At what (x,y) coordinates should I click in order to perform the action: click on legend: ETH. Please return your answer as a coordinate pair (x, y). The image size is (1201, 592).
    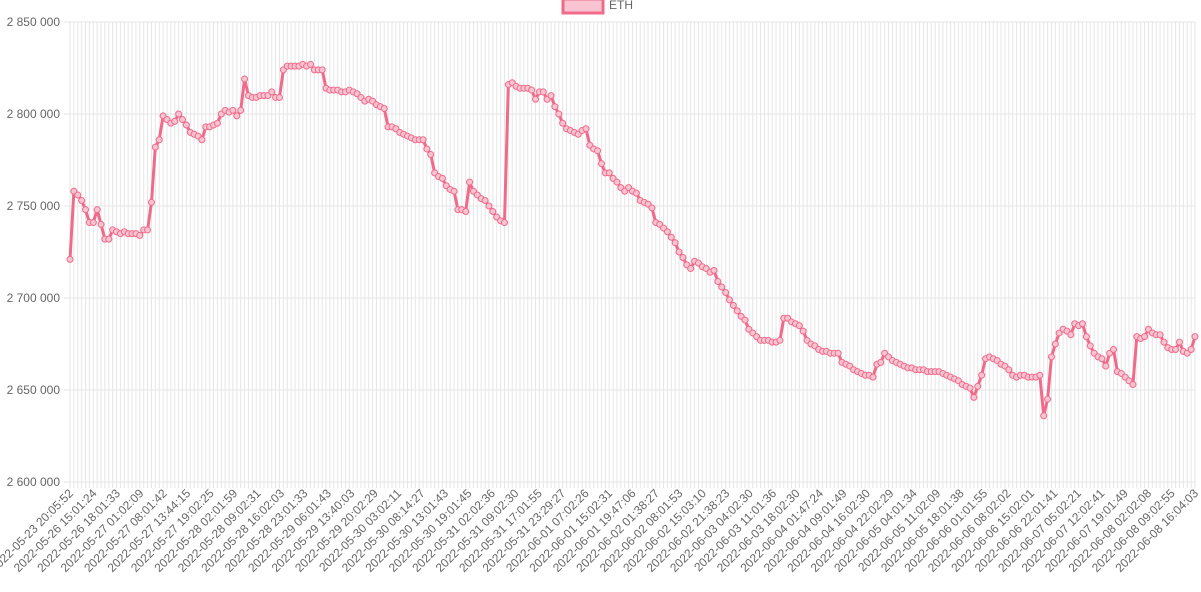
    Looking at the image, I should click on (597, 7).